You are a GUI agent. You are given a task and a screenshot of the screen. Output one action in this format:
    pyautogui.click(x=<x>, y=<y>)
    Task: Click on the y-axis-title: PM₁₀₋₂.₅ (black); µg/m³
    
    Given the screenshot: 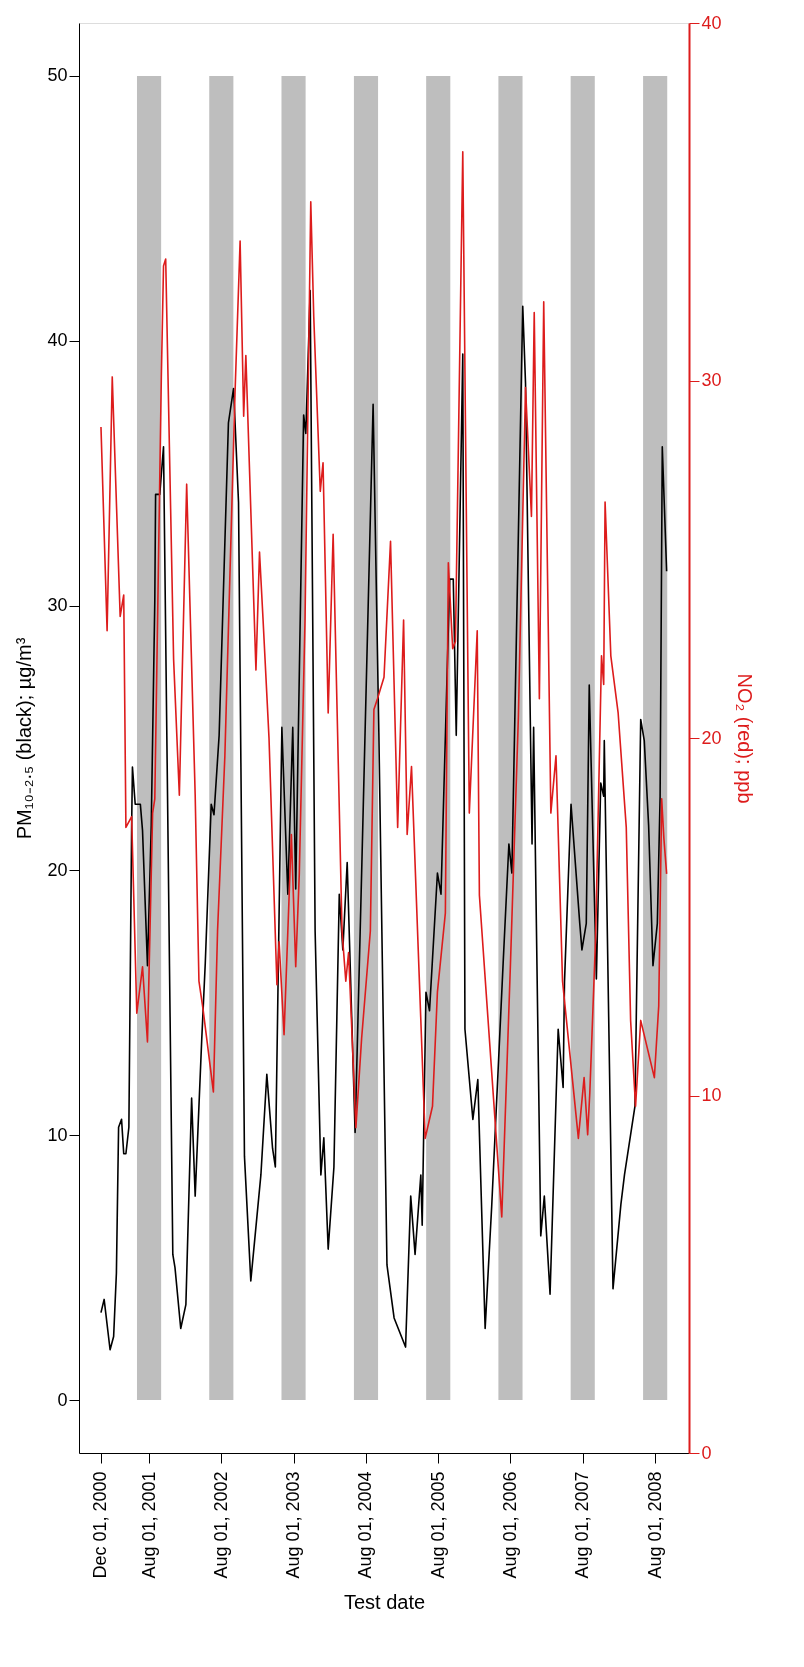 What is the action you would take?
    pyautogui.click(x=24, y=738)
    